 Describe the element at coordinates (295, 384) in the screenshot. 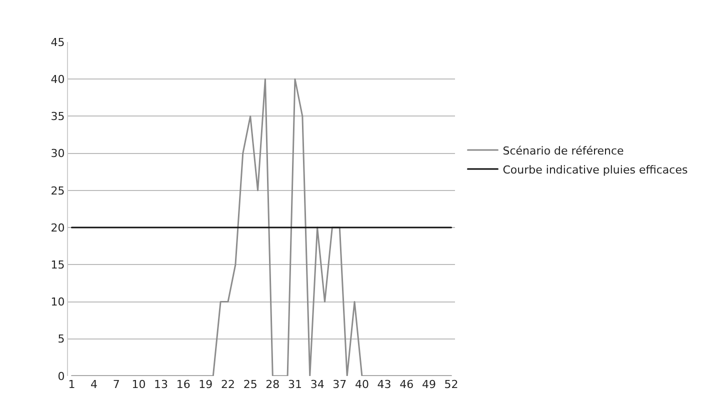

I see `x-tick-label: 31` at that location.